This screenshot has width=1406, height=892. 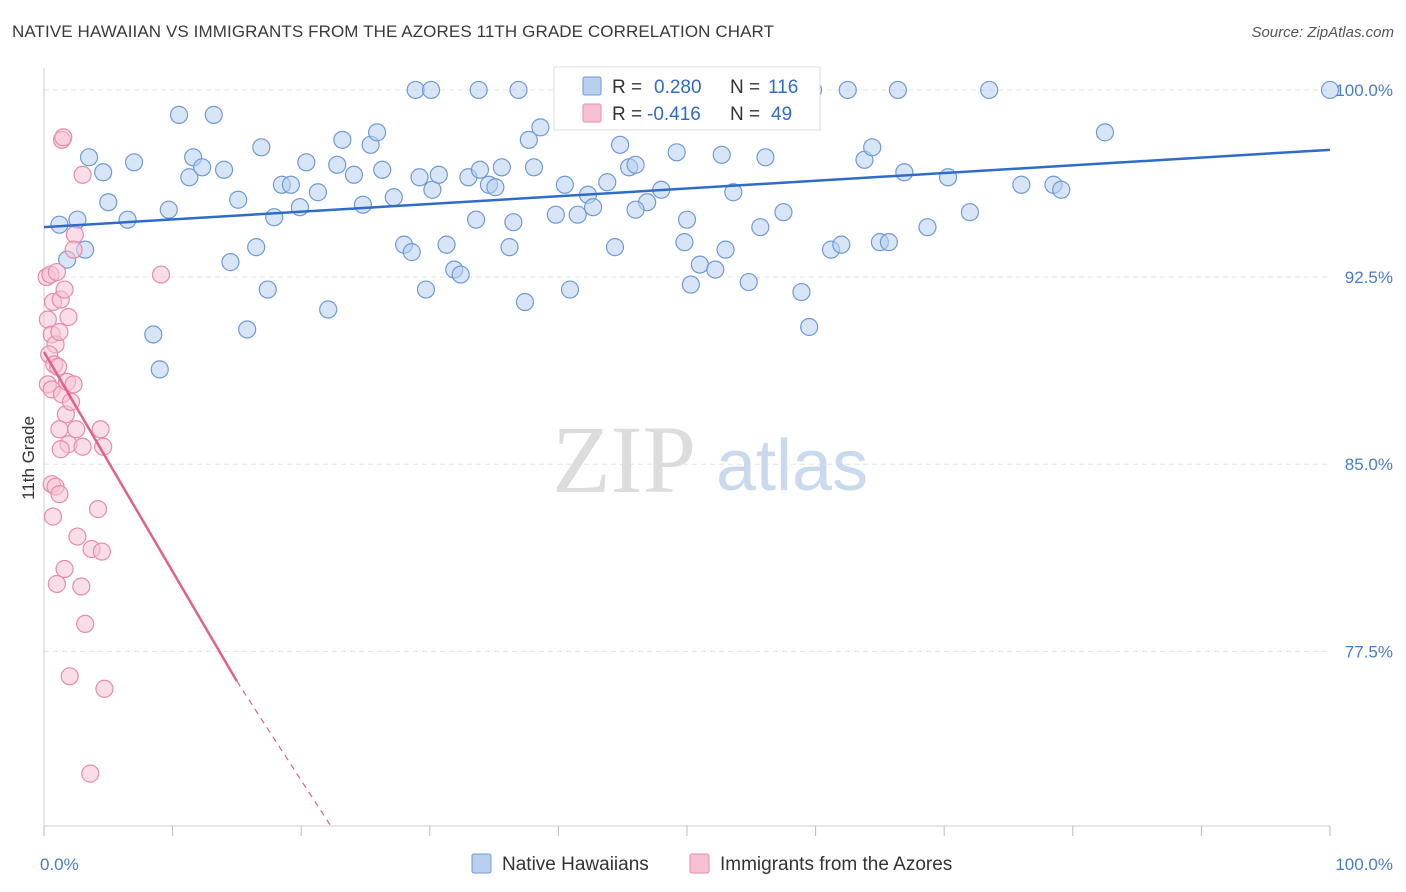 What do you see at coordinates (687, 188) in the screenshot?
I see `trend-line-native-hawaiians` at bounding box center [687, 188].